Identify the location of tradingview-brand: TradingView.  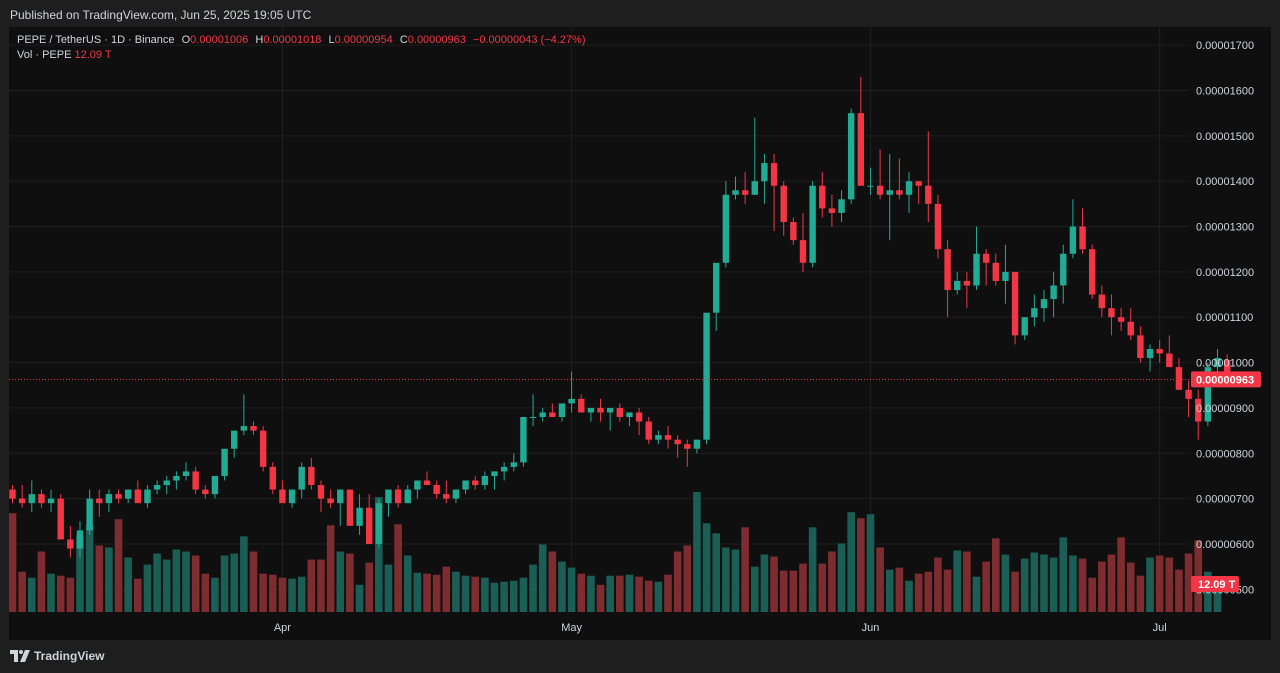
(57, 656).